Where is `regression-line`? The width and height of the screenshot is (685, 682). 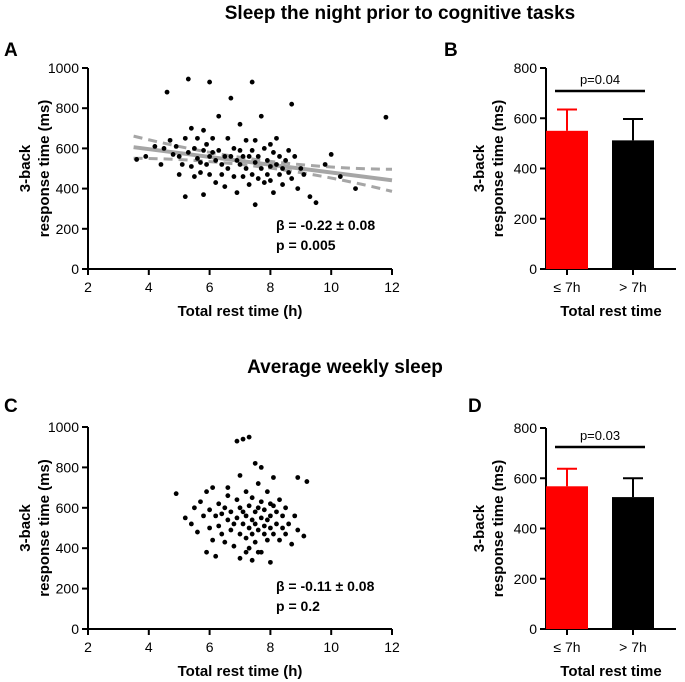 regression-line is located at coordinates (263, 164).